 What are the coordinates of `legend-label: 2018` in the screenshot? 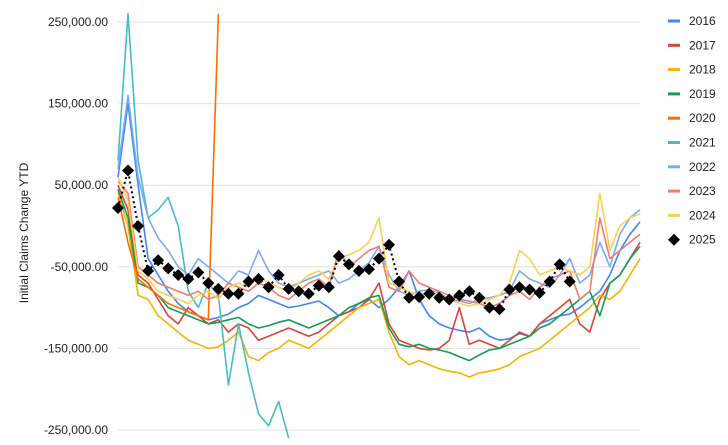 It's located at (702, 70).